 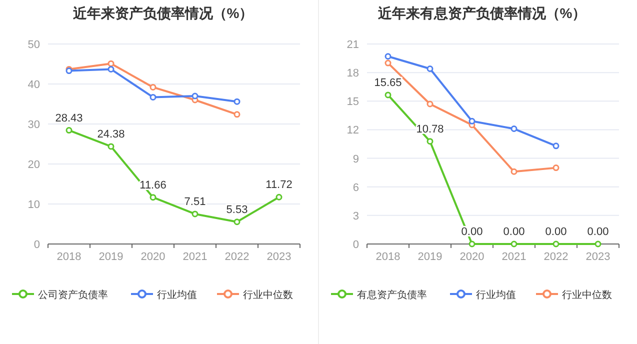 I want to click on chart-title: 近年来资产负债率情况（%）, so click(x=163, y=13).